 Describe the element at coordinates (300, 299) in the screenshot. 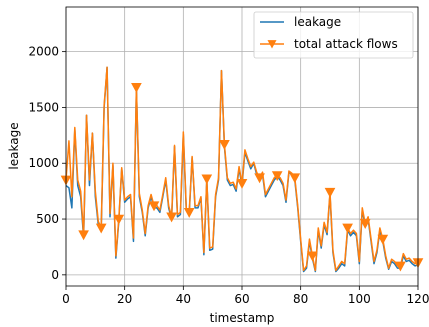

I see `x-tick-label: 80` at that location.